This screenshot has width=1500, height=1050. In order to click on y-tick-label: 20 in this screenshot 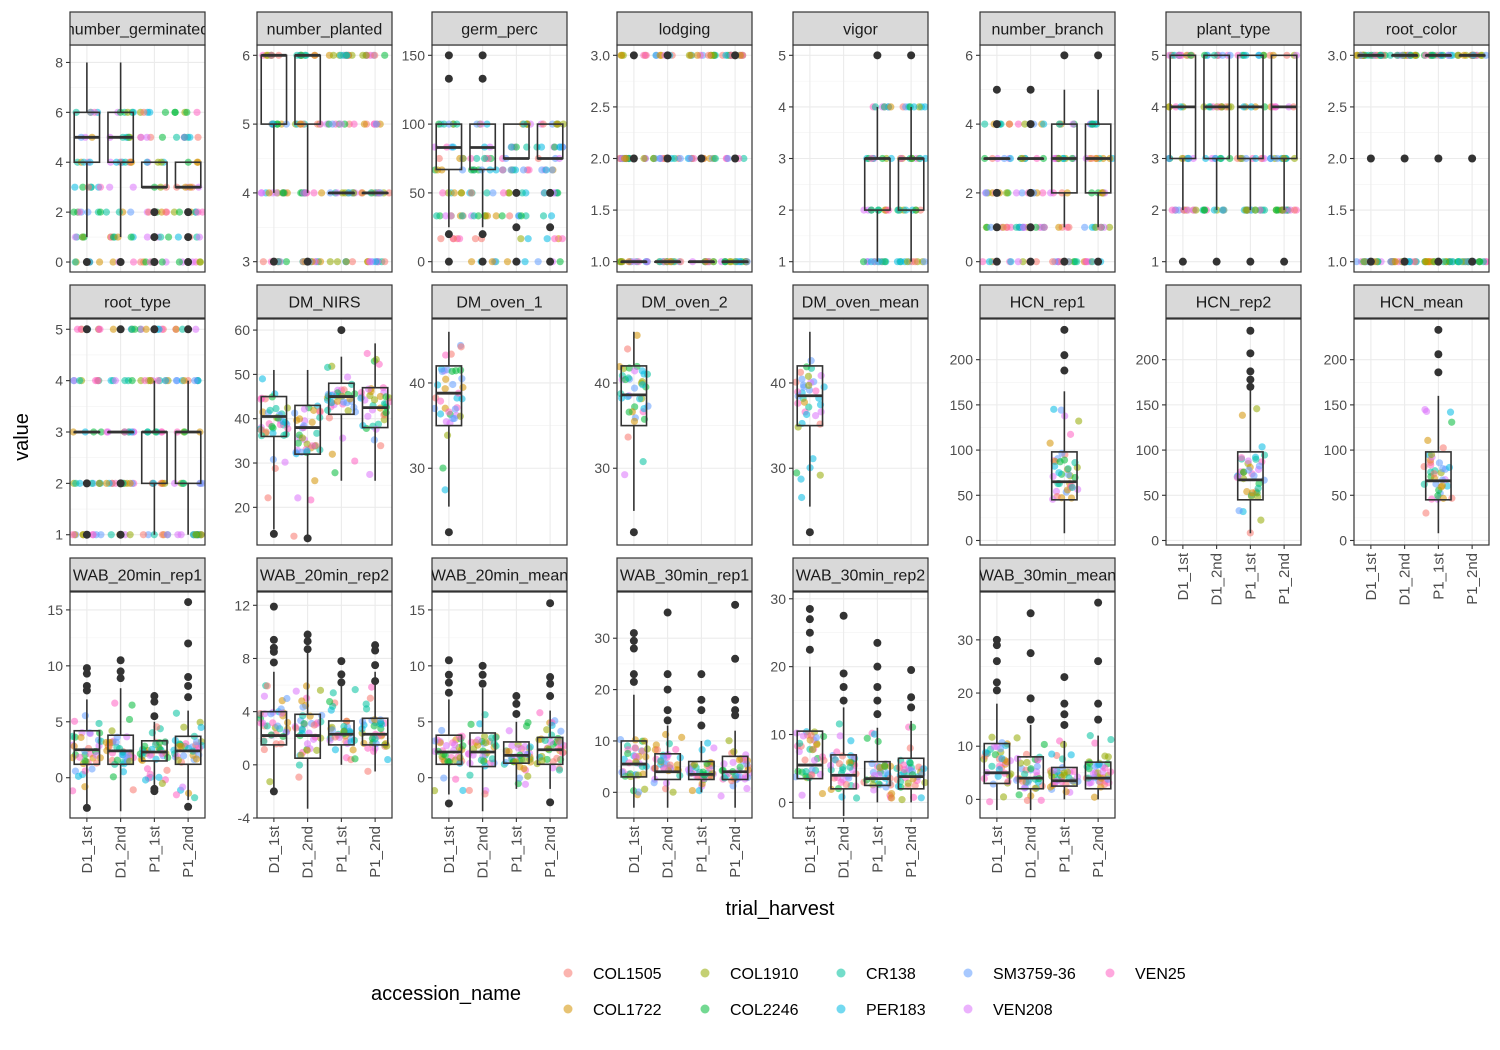, I will do `click(778, 667)`.